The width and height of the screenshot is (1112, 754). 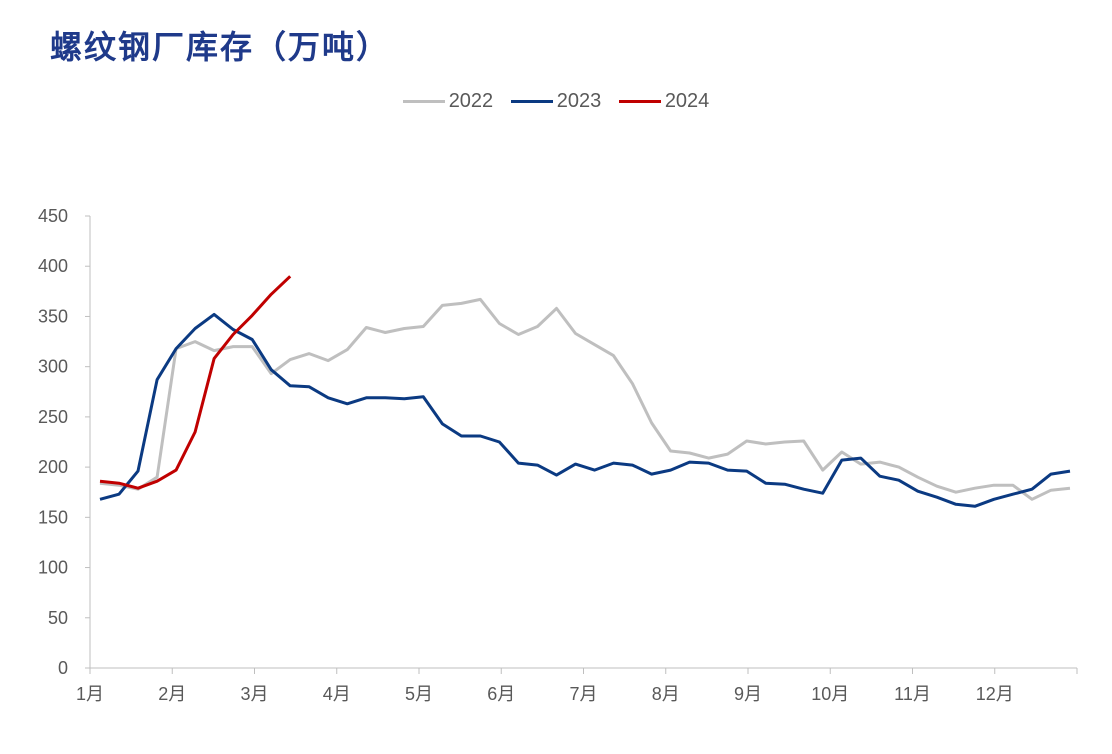 What do you see at coordinates (337, 694) in the screenshot?
I see `x-tick-label: 4月` at bounding box center [337, 694].